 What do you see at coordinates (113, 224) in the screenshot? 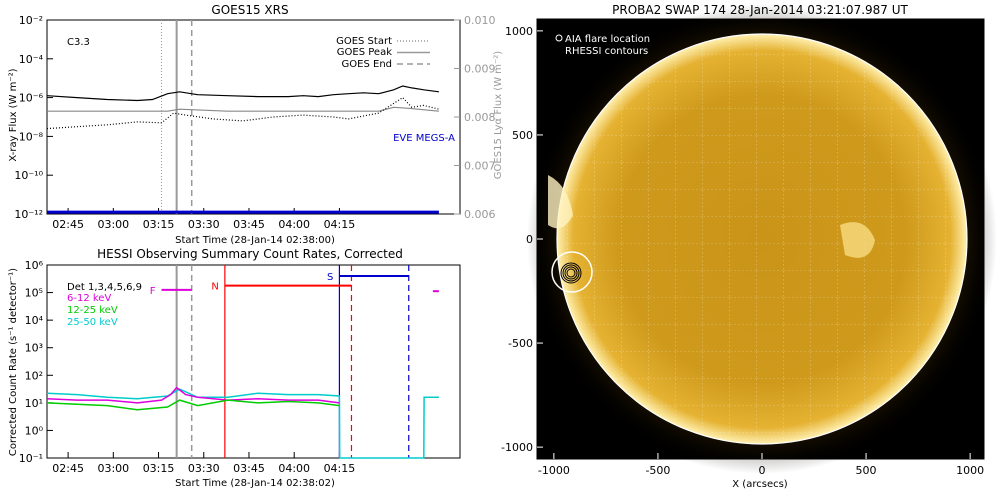
I see `goes-x-tick-label: 03:00` at bounding box center [113, 224].